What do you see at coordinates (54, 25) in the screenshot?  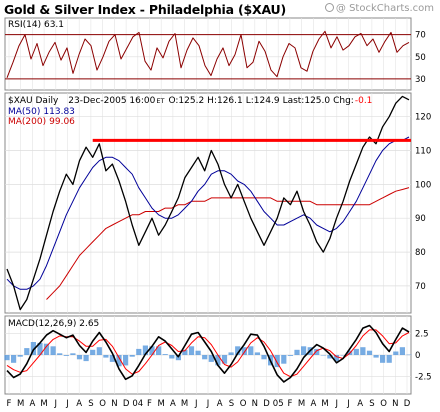 I see `rsi-label-value: 63.1` at bounding box center [54, 25].